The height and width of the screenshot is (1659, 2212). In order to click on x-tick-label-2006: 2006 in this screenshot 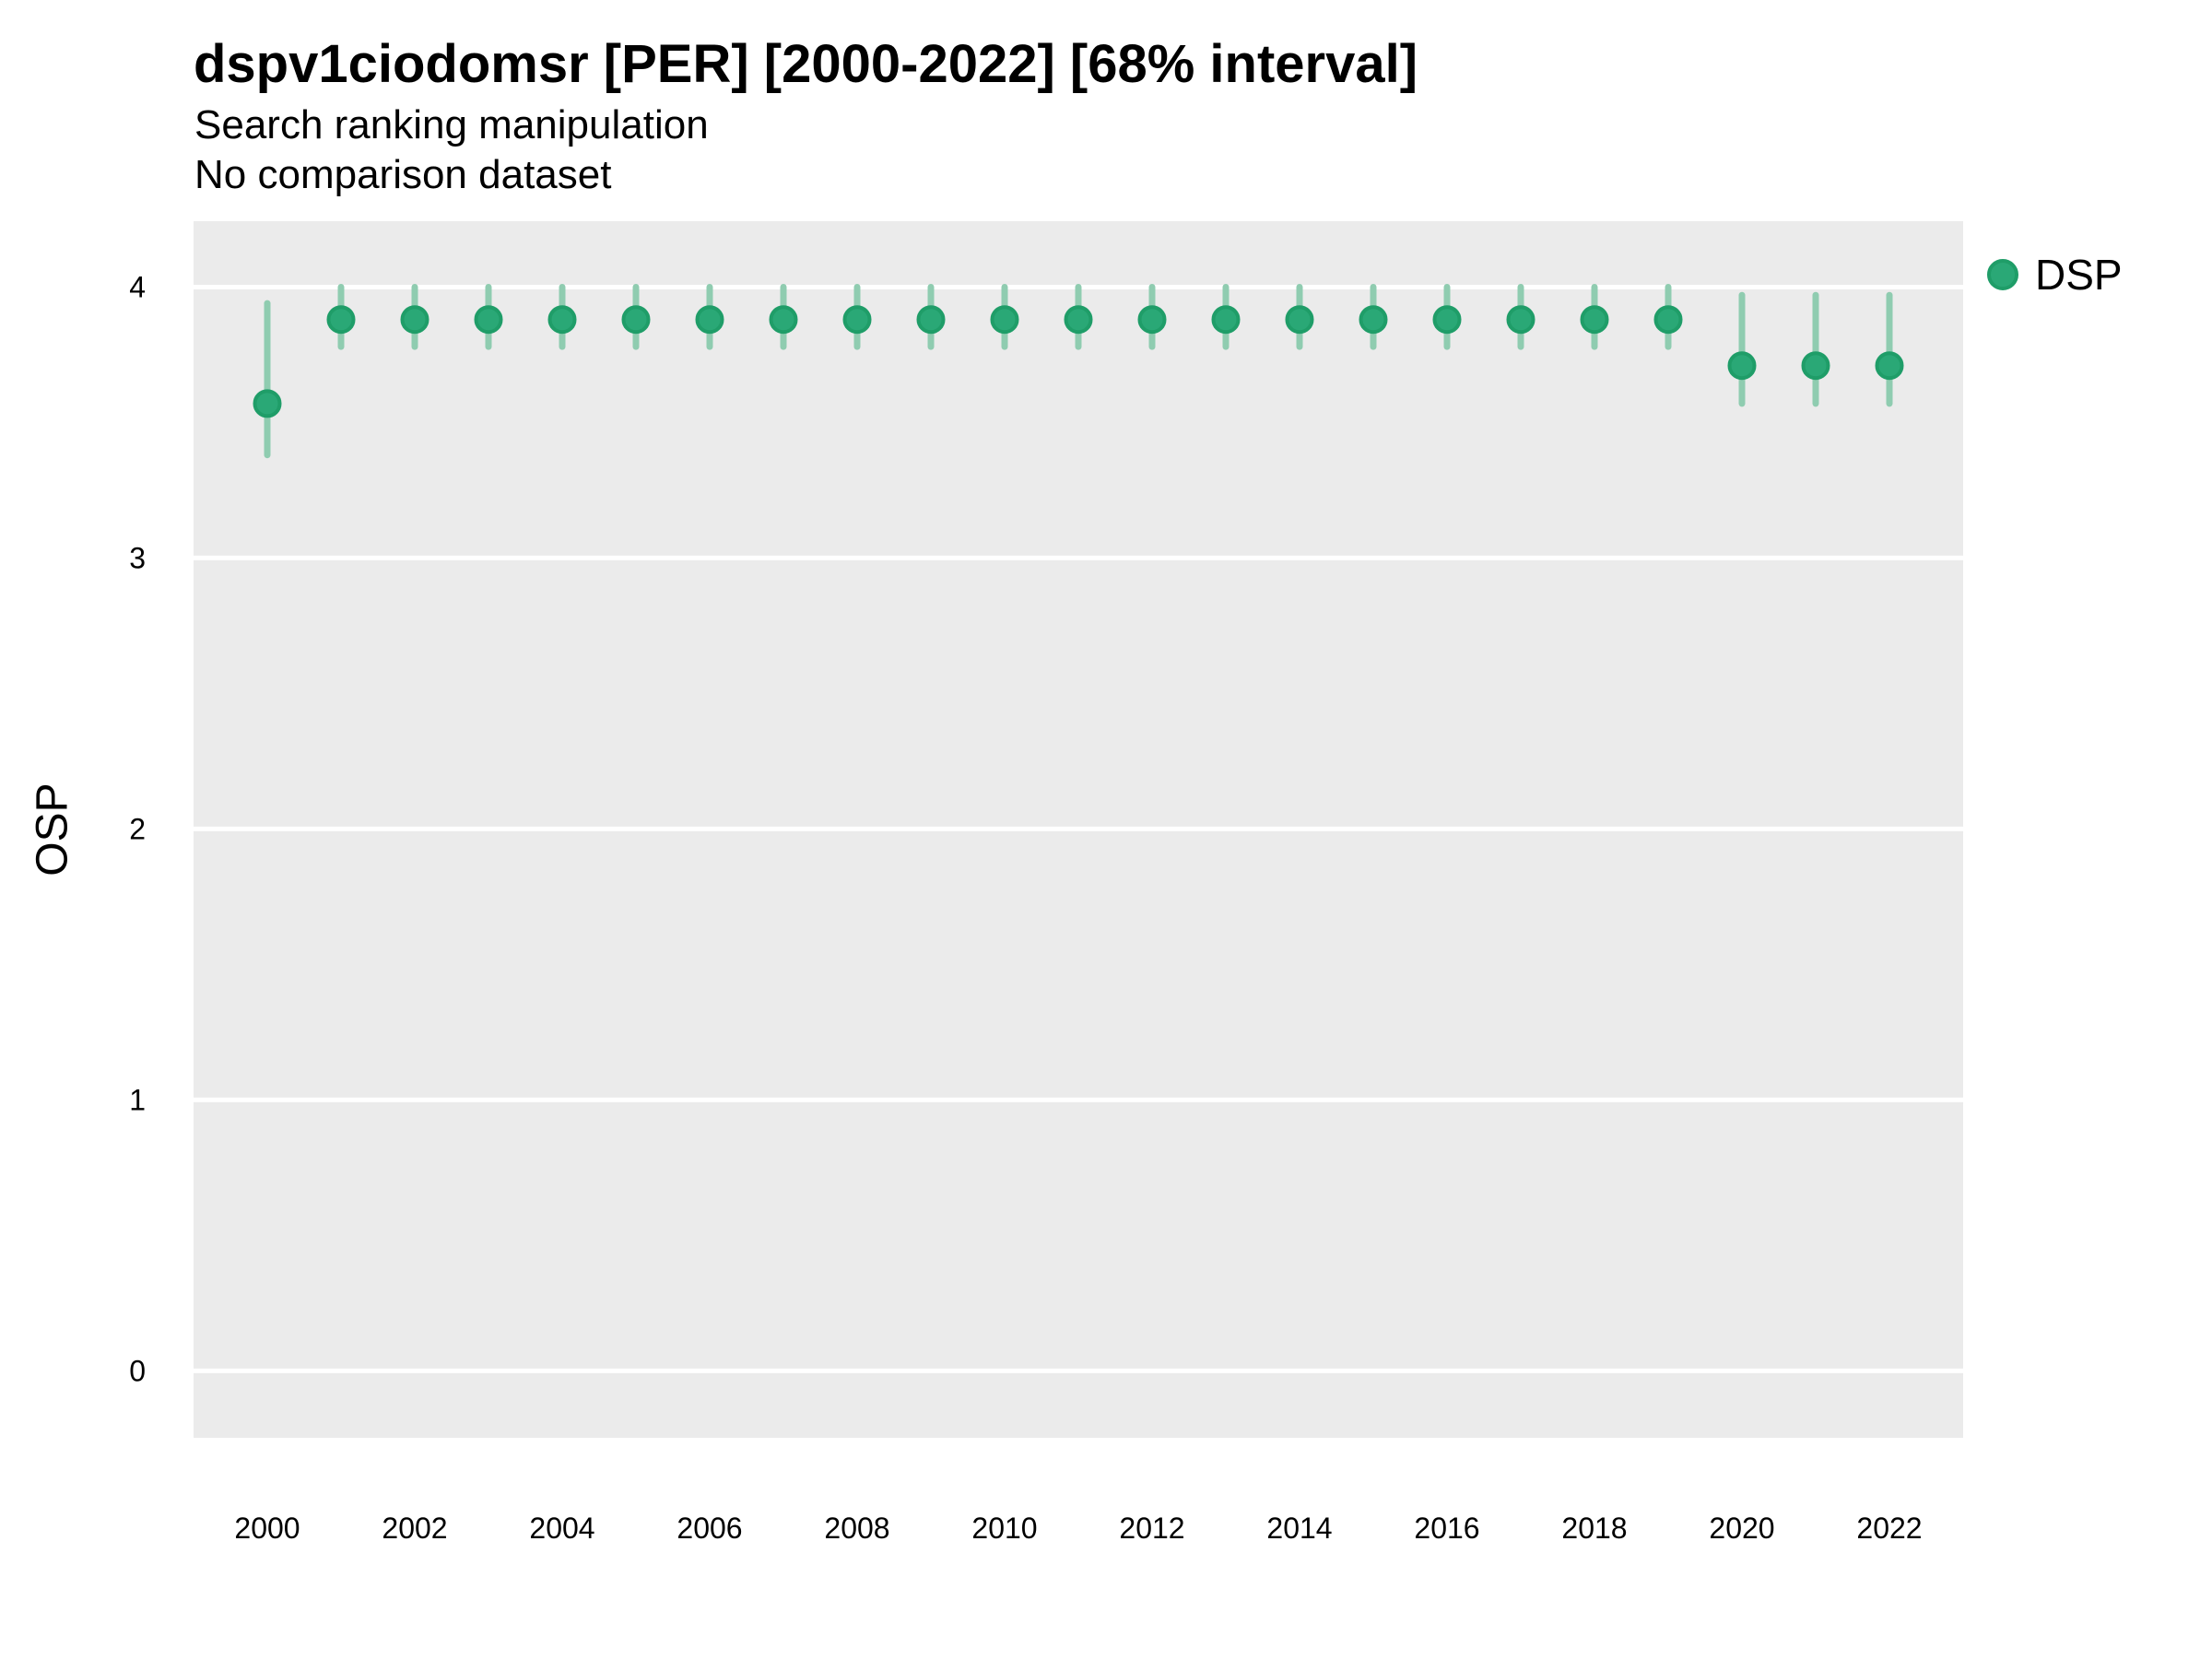, I will do `click(709, 1528)`.